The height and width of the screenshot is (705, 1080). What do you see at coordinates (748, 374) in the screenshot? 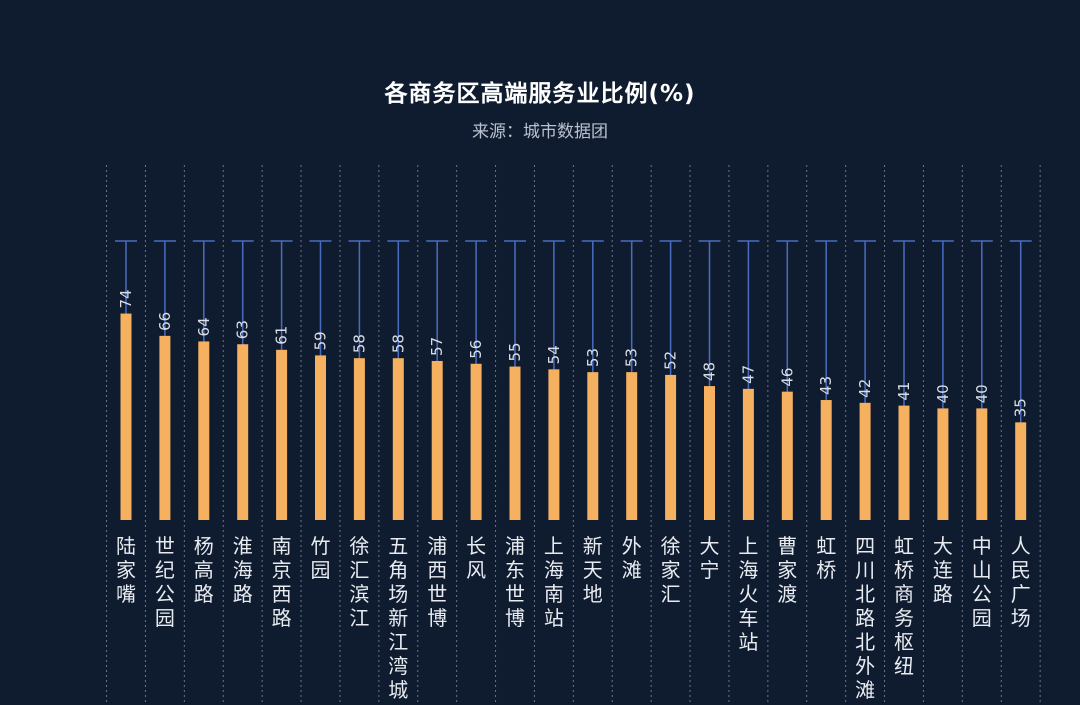
I see `value-label-16: 47` at bounding box center [748, 374].